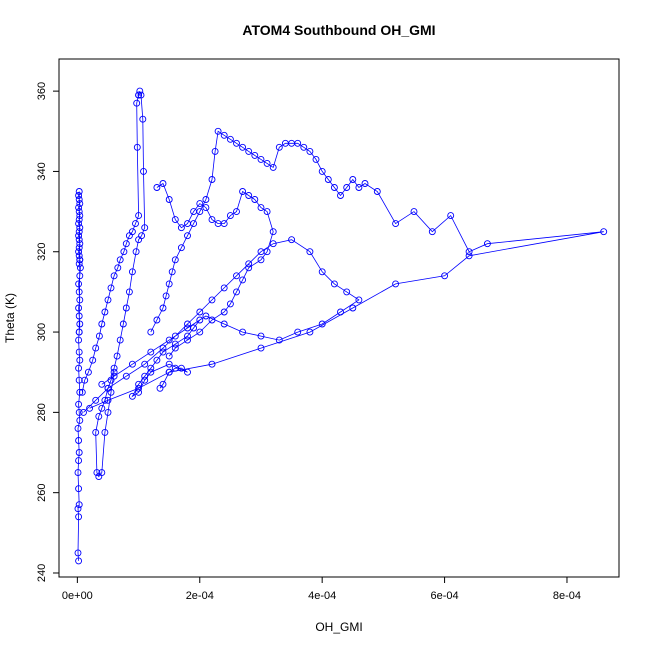 The image size is (650, 650). What do you see at coordinates (200, 596) in the screenshot?
I see `x-tick-label: 2e-04` at bounding box center [200, 596].